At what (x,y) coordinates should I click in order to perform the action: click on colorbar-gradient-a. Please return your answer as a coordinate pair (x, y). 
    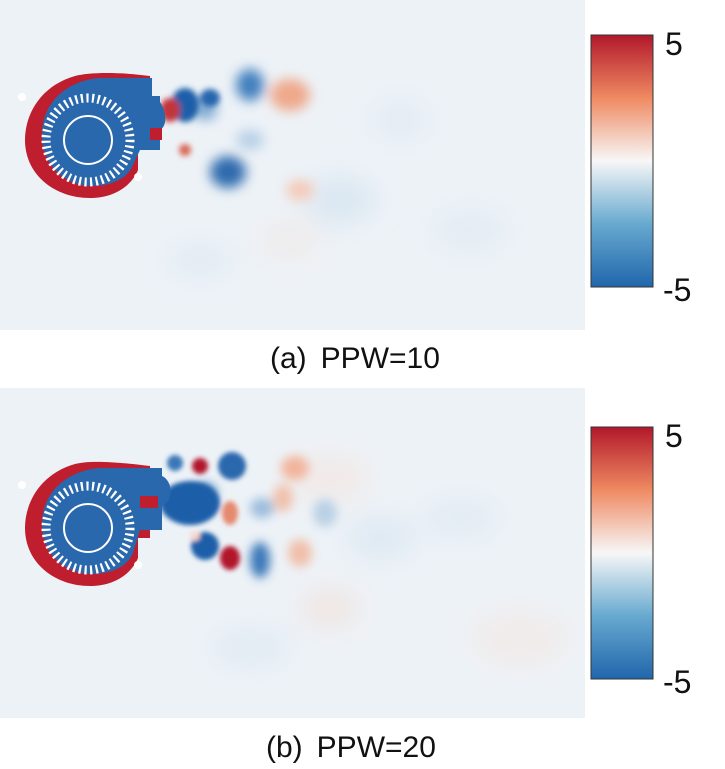
    Looking at the image, I should click on (622, 161).